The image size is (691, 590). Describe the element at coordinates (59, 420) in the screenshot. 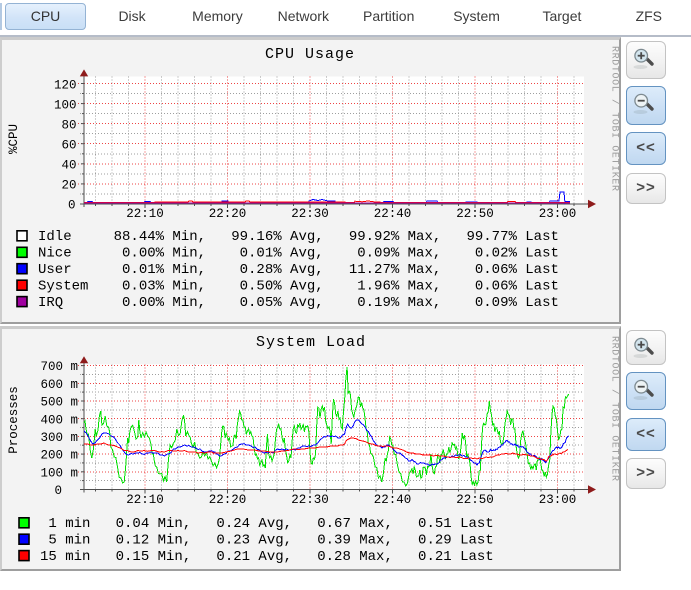

I see `svg-text: 400 m` at that location.